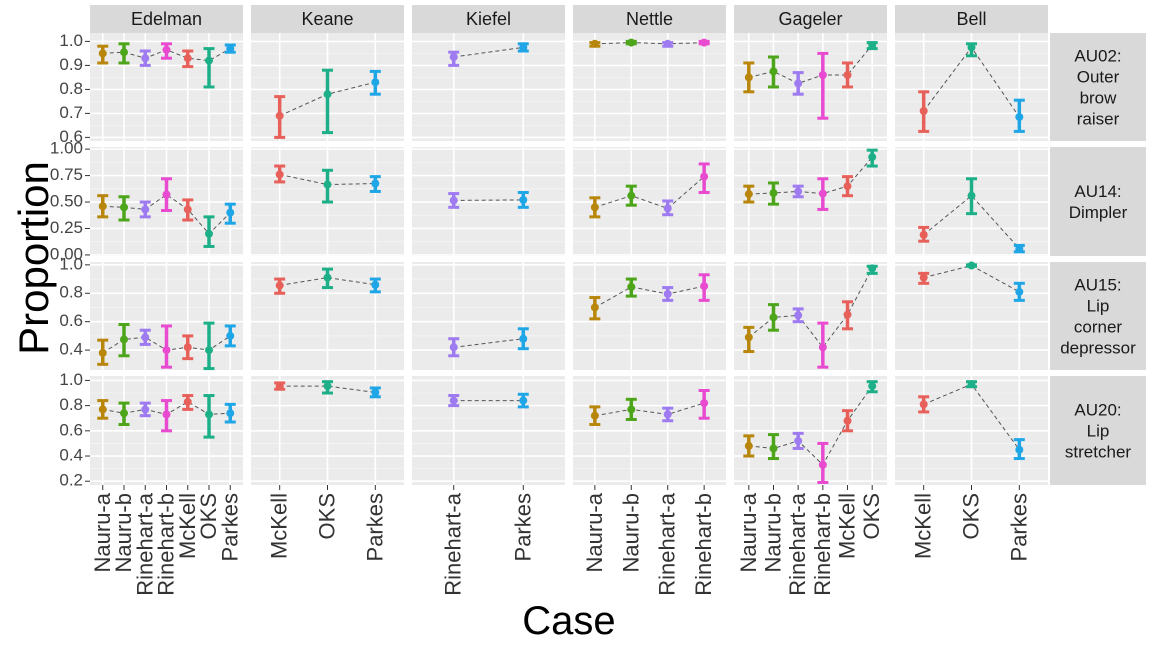  I want to click on y-tick-label: 0.7, so click(71, 112).